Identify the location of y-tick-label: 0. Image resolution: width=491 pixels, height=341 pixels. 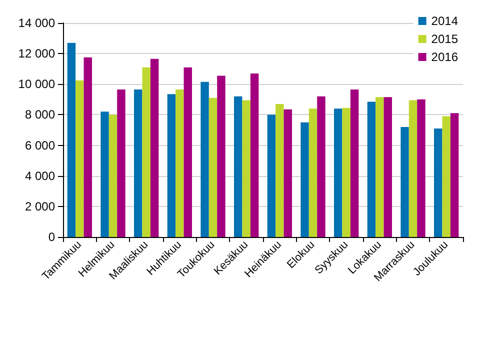
(52, 237).